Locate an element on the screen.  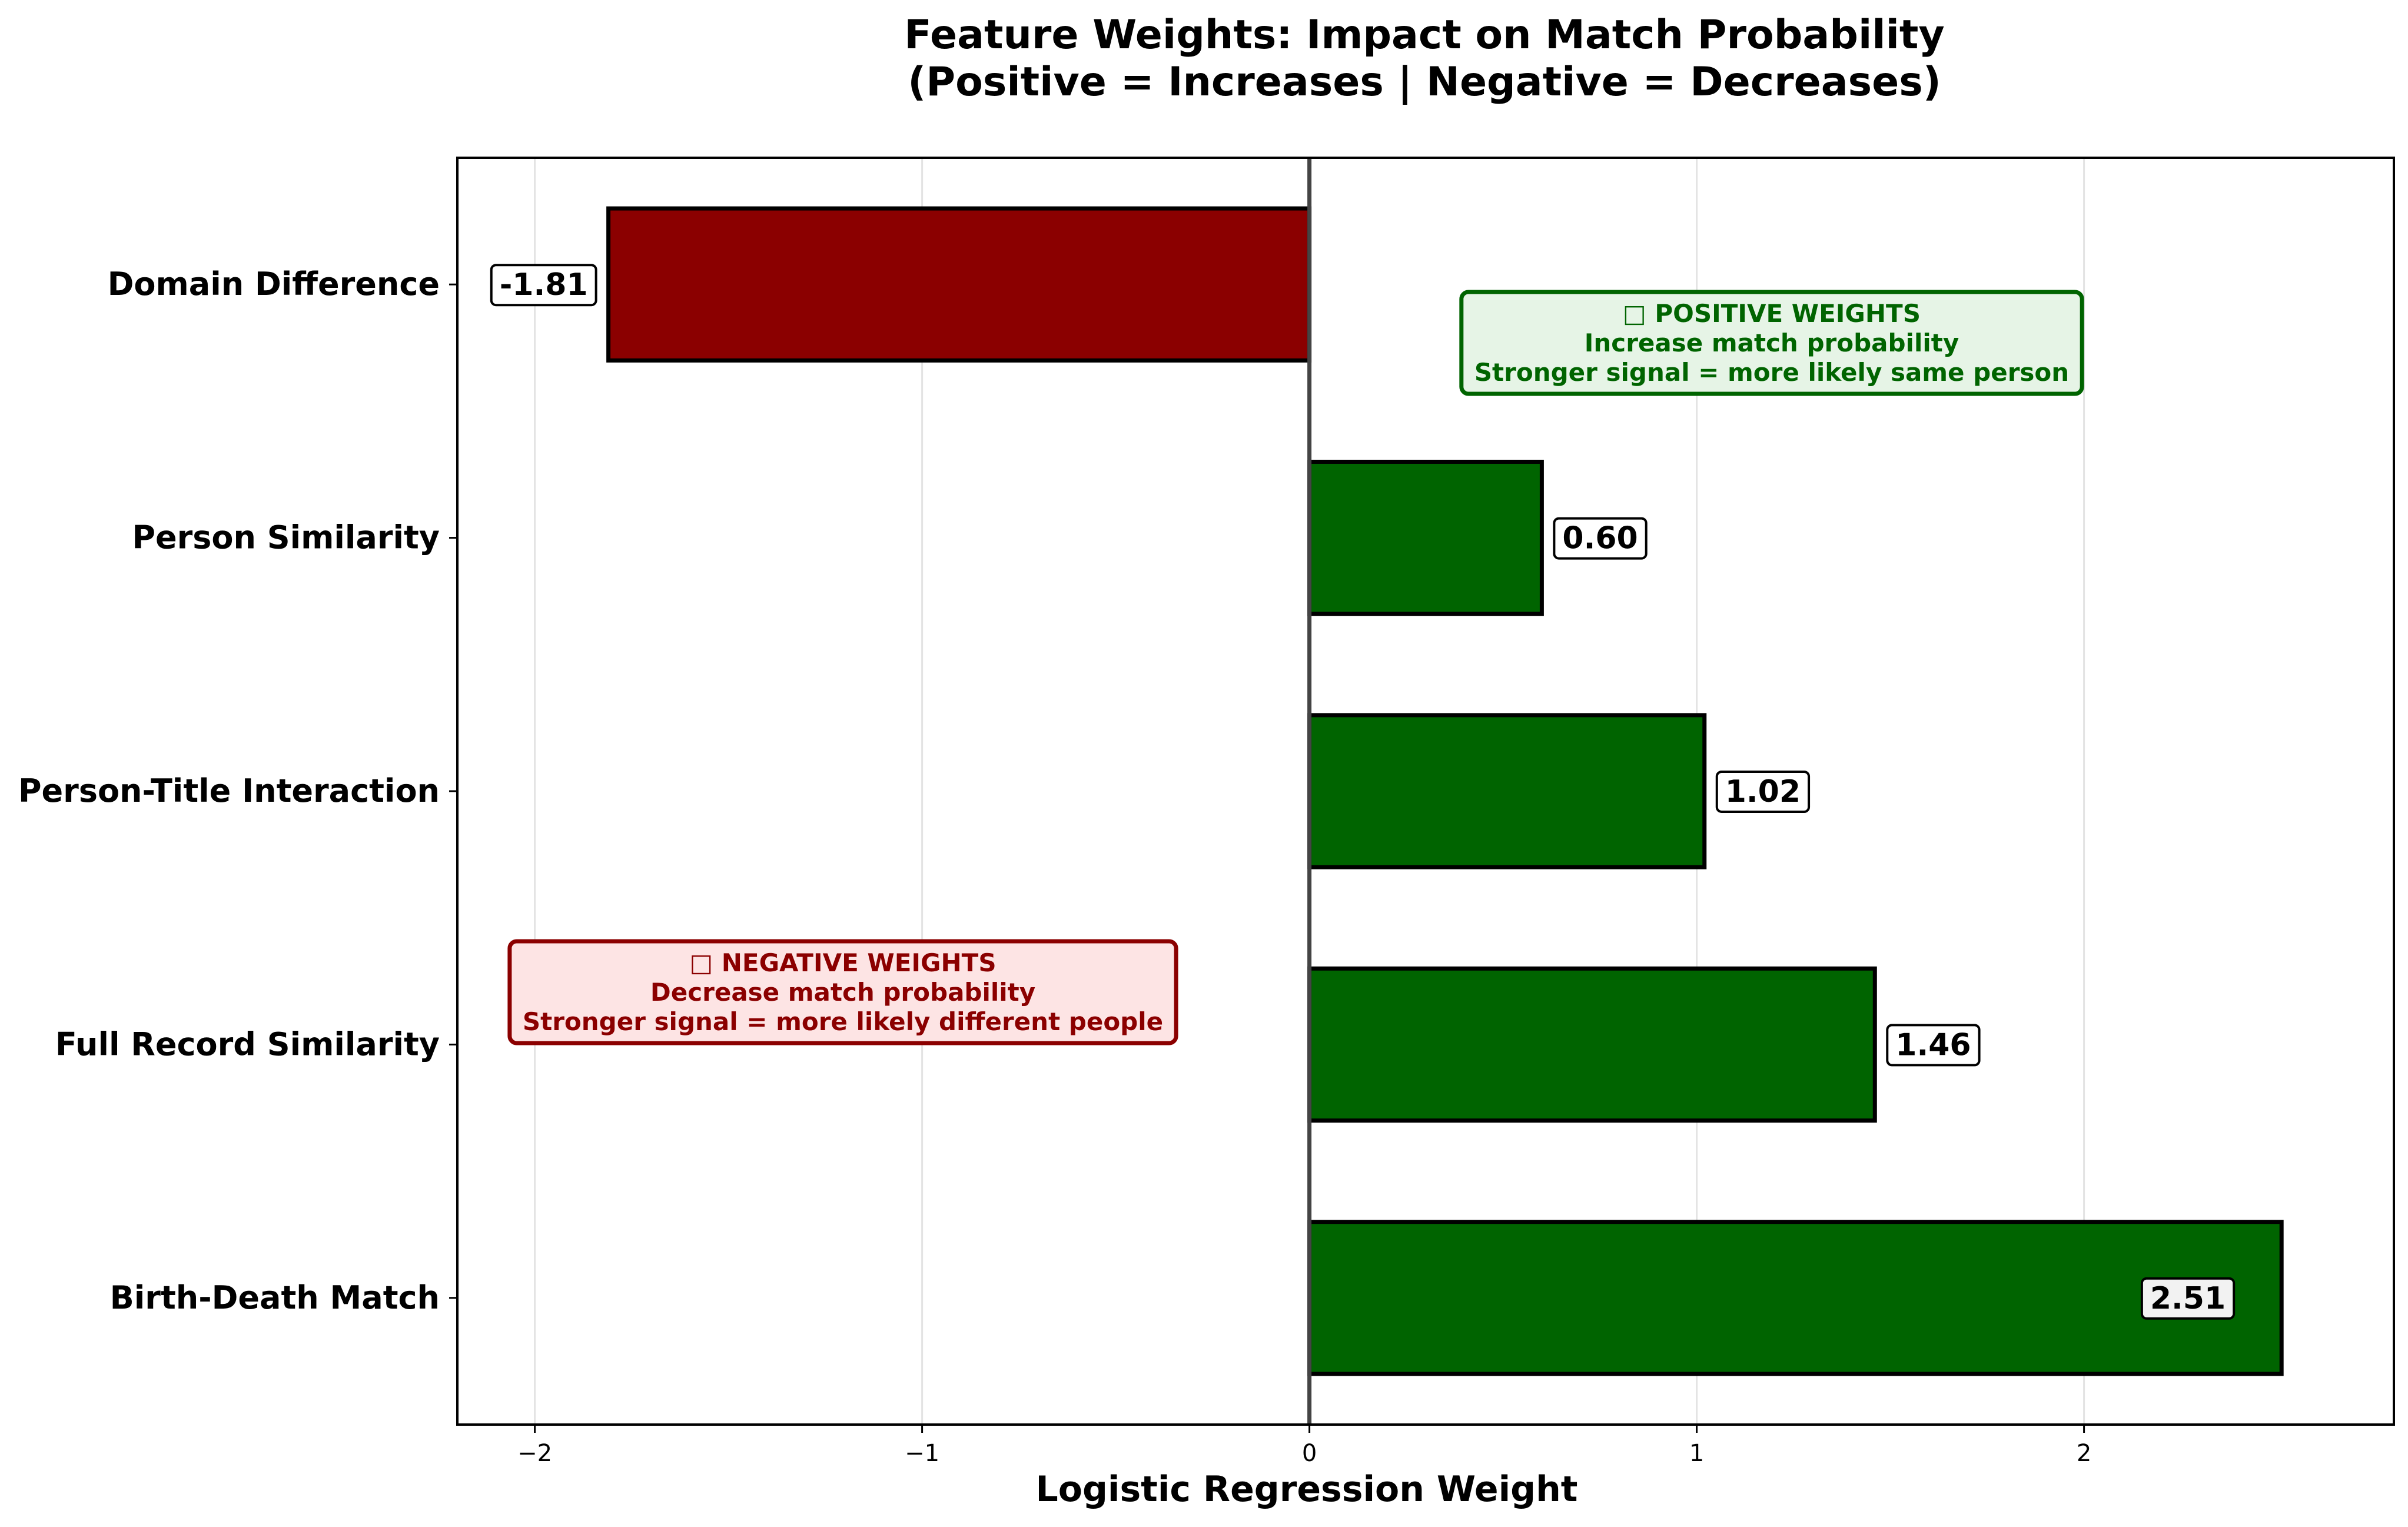
category-label: Full Record Similarity is located at coordinates (247, 1044).